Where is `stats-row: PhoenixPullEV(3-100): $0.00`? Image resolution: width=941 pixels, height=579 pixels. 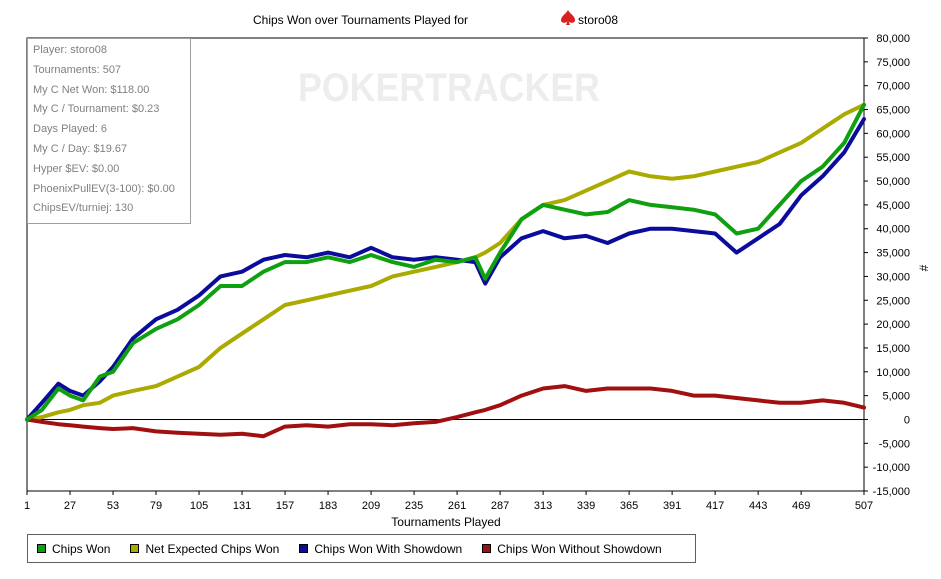 stats-row: PhoenixPullEV(3-100): $0.00 is located at coordinates (104, 188).